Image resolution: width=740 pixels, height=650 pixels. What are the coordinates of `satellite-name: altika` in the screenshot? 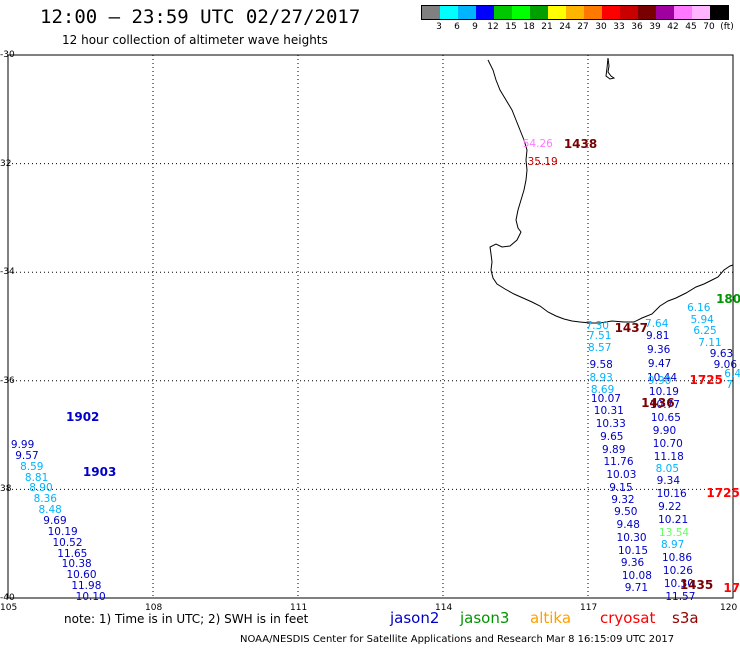 It's located at (551, 618).